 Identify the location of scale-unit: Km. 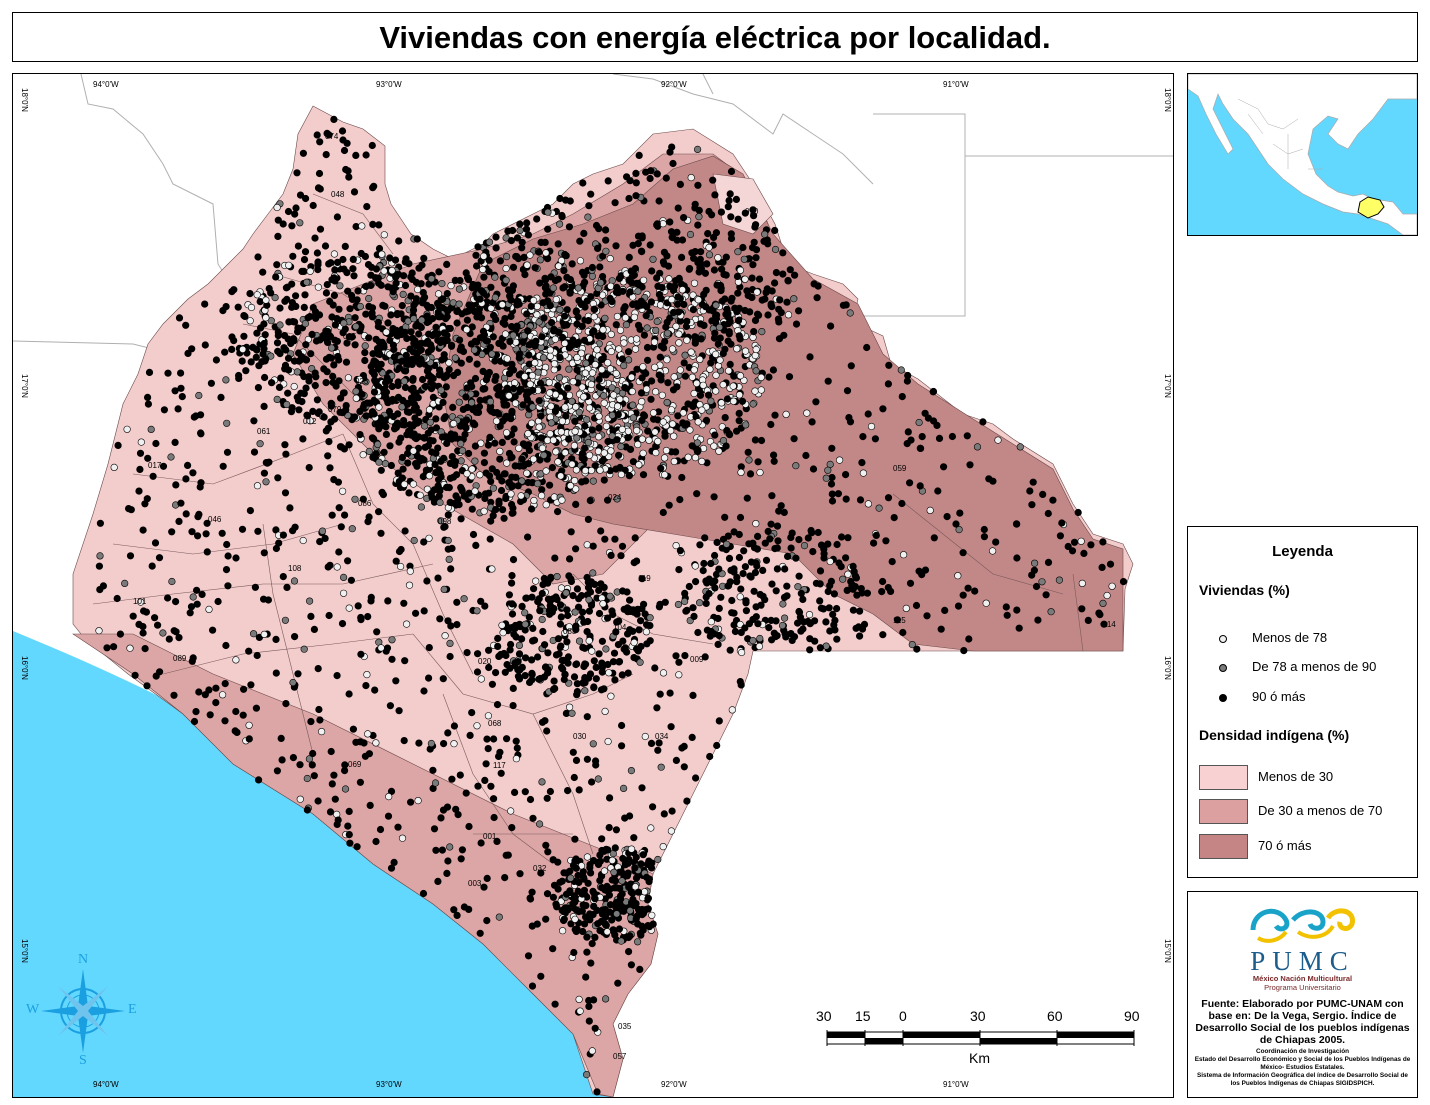
(979, 1058).